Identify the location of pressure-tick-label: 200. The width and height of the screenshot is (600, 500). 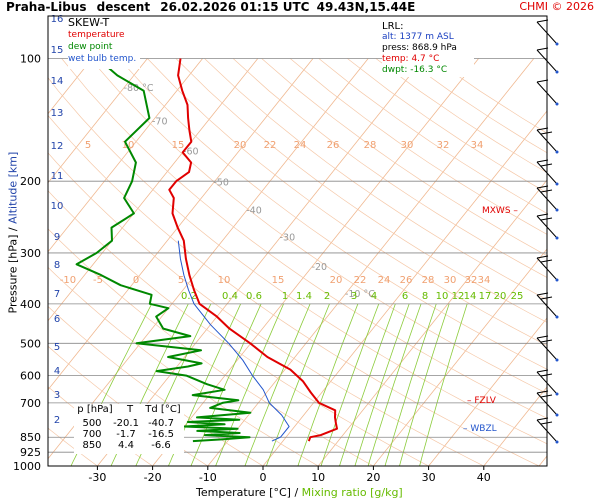
(30, 181).